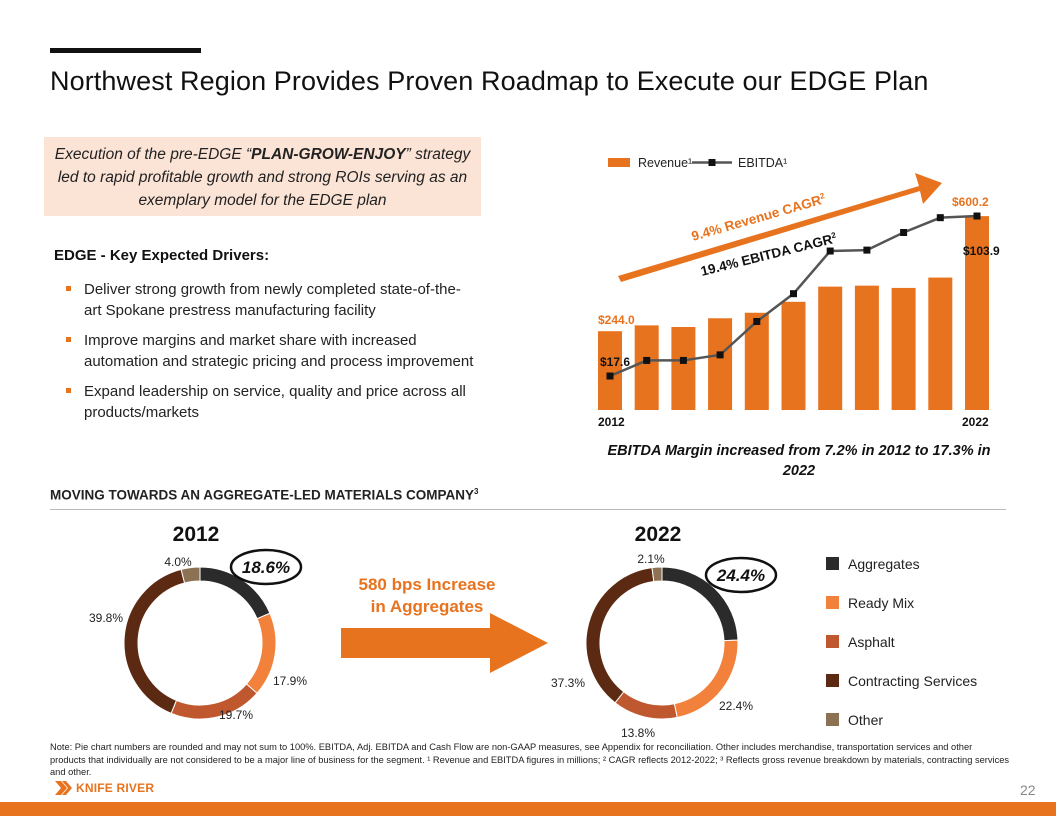 The image size is (1056, 816). I want to click on legend-revenue-swatch, so click(619, 162).